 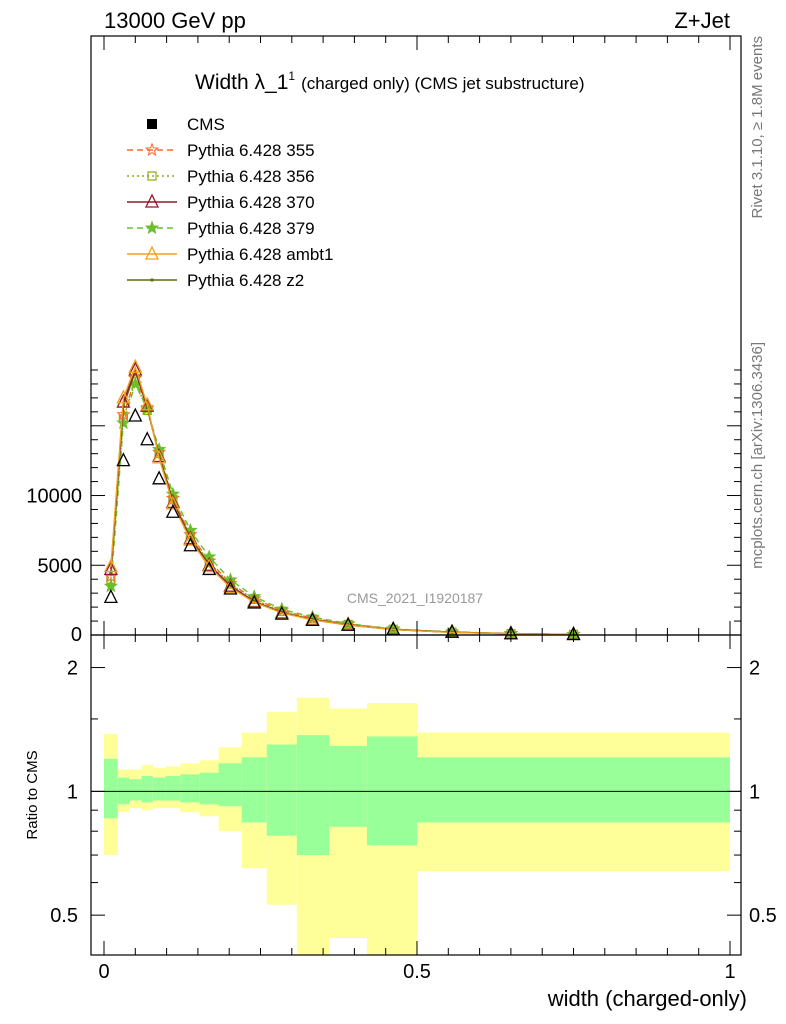 I want to click on series-line-p379, so click(x=342, y=508).